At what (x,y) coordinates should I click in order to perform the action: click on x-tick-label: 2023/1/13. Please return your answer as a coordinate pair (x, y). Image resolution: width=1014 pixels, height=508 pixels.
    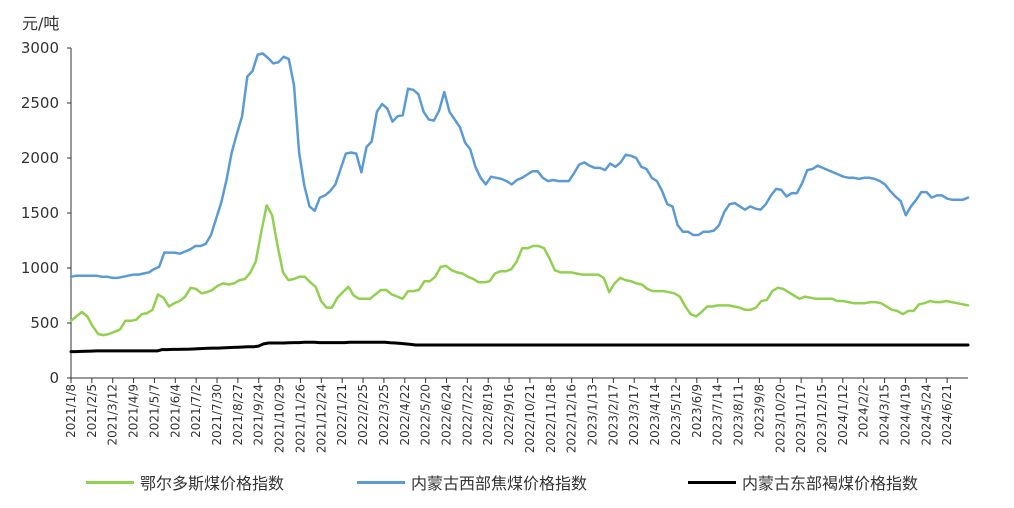
    Looking at the image, I should click on (593, 415).